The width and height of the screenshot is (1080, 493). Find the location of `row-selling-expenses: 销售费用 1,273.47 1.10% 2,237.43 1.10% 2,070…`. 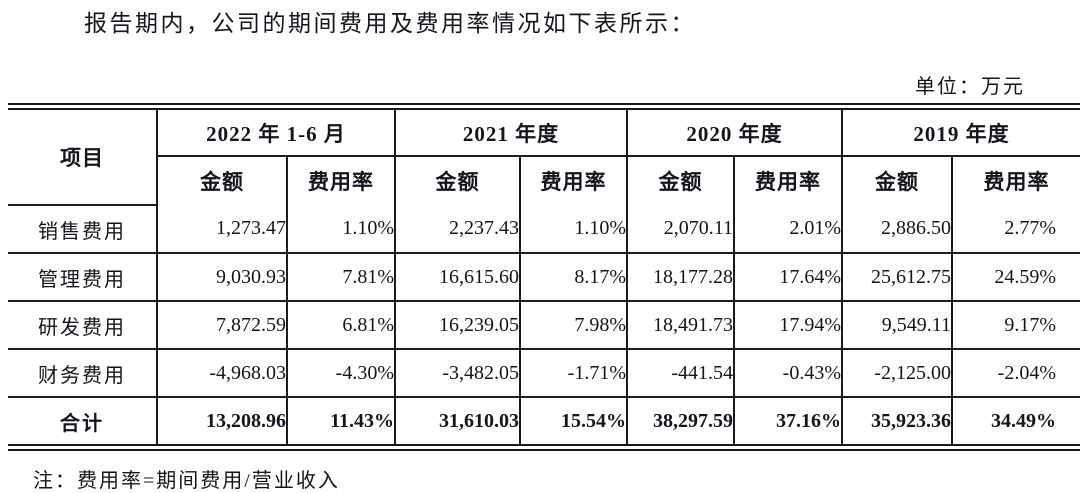

row-selling-expenses: 销售费用 1,273.47 1.10% 2,237.43 1.10% 2,070… is located at coordinates (544, 229).